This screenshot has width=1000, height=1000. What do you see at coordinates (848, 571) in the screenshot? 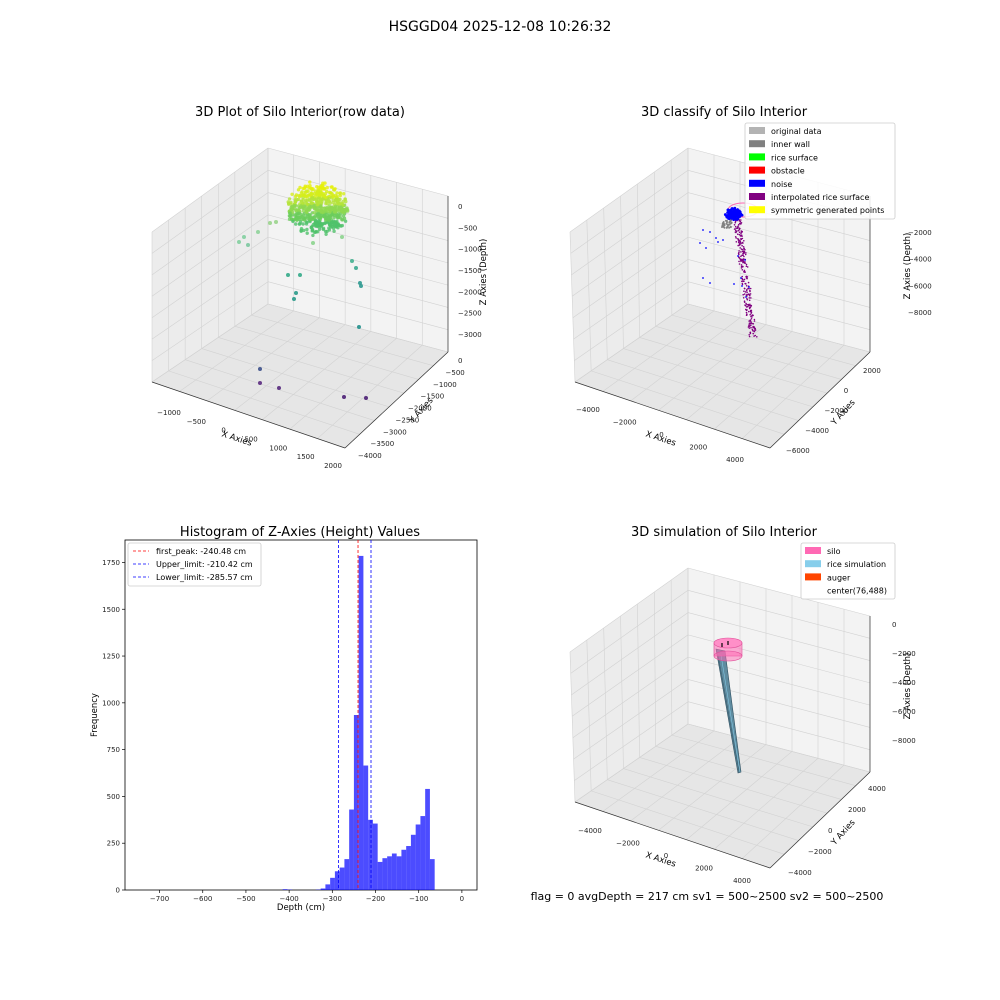
I see `simulation-legend: silo rice simulation auger center(76,488)` at bounding box center [848, 571].